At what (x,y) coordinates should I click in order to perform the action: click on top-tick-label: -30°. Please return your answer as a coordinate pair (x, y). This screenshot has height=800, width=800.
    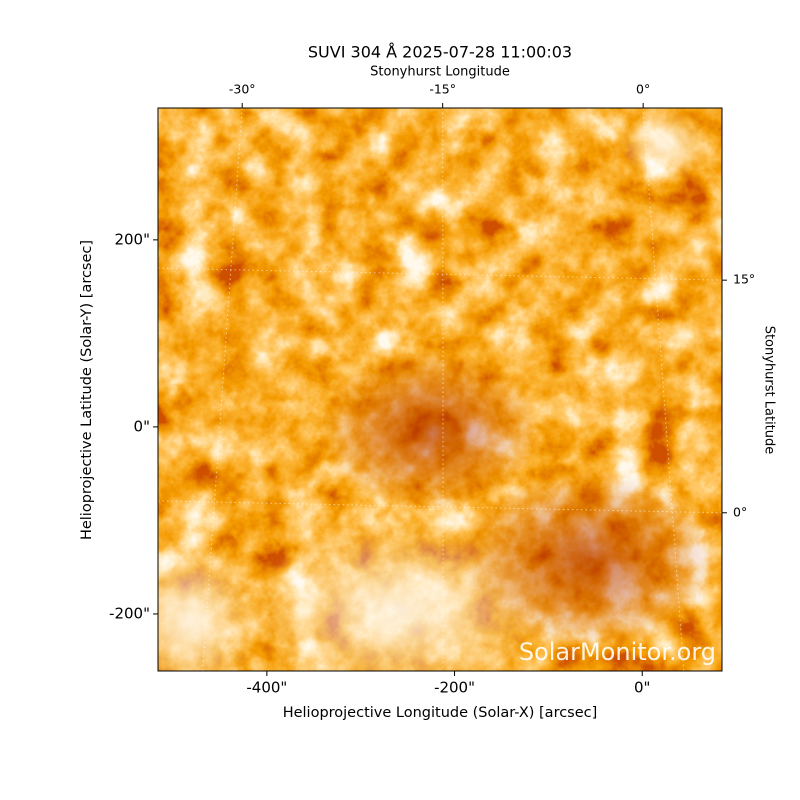
    Looking at the image, I should click on (242, 89).